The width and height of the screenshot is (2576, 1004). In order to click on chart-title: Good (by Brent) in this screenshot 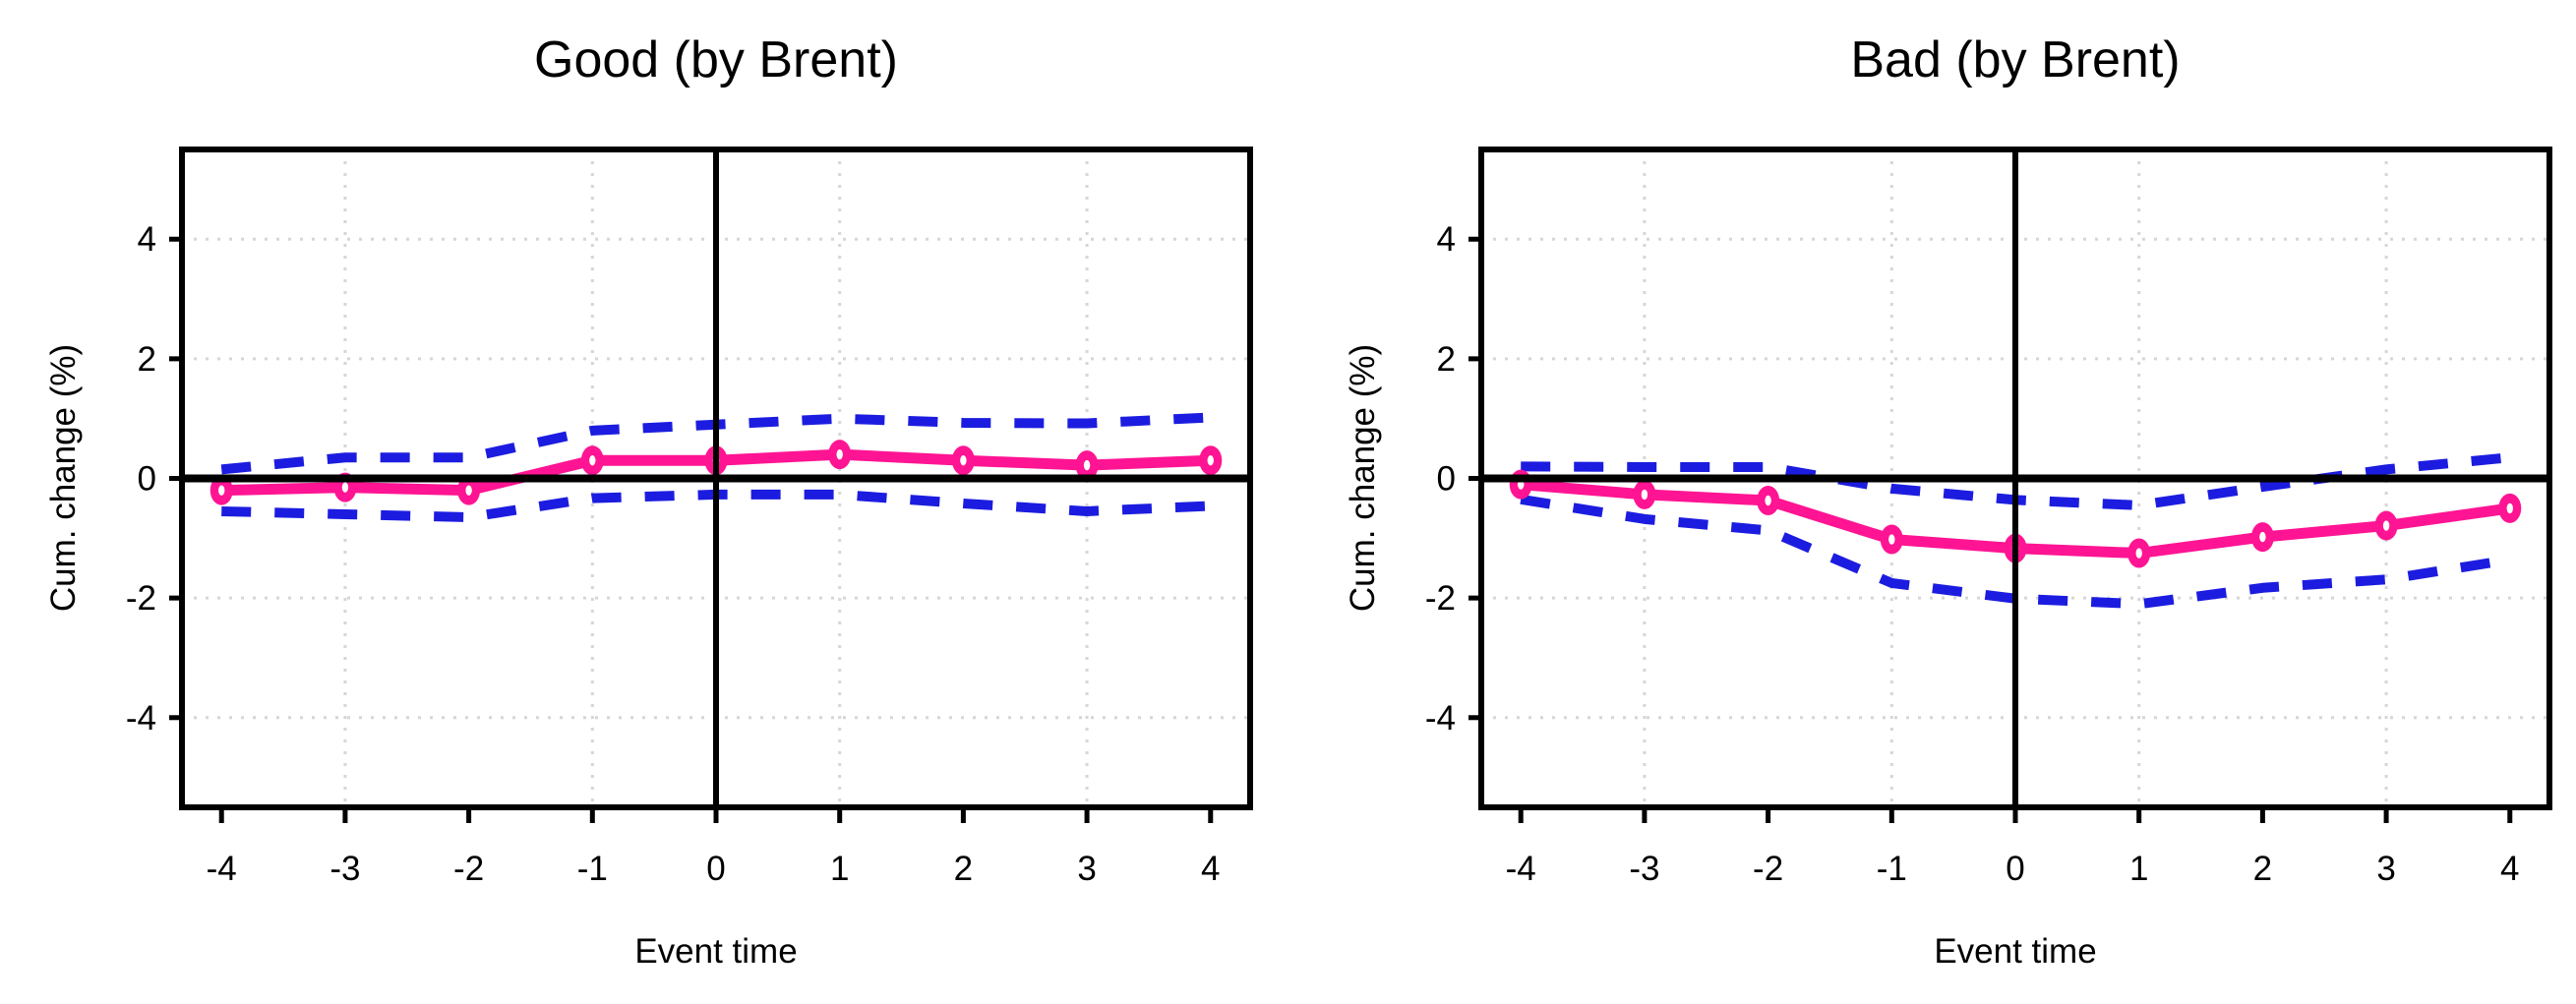, I will do `click(716, 60)`.